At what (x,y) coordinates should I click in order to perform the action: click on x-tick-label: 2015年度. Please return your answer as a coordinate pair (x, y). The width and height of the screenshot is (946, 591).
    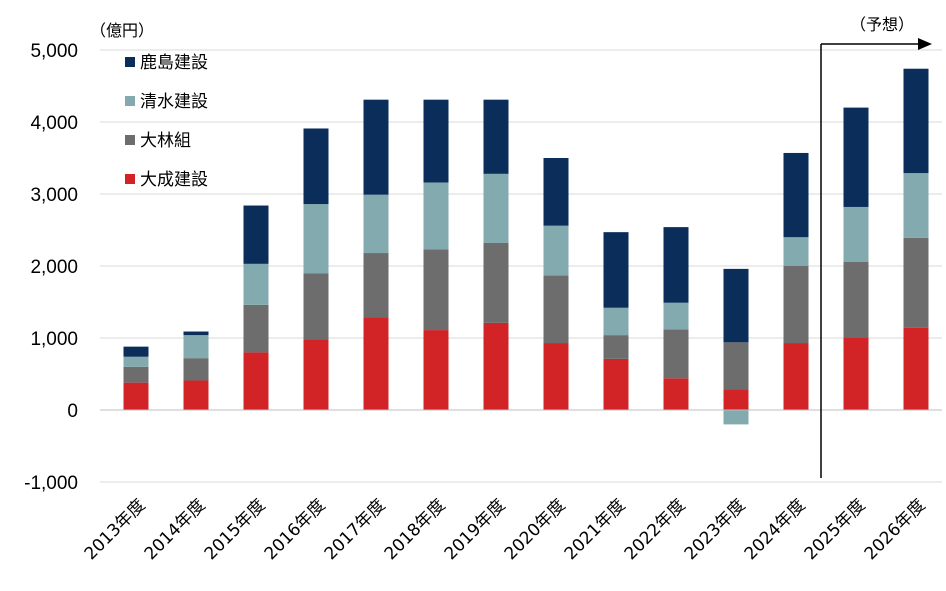
    Looking at the image, I should click on (235, 529).